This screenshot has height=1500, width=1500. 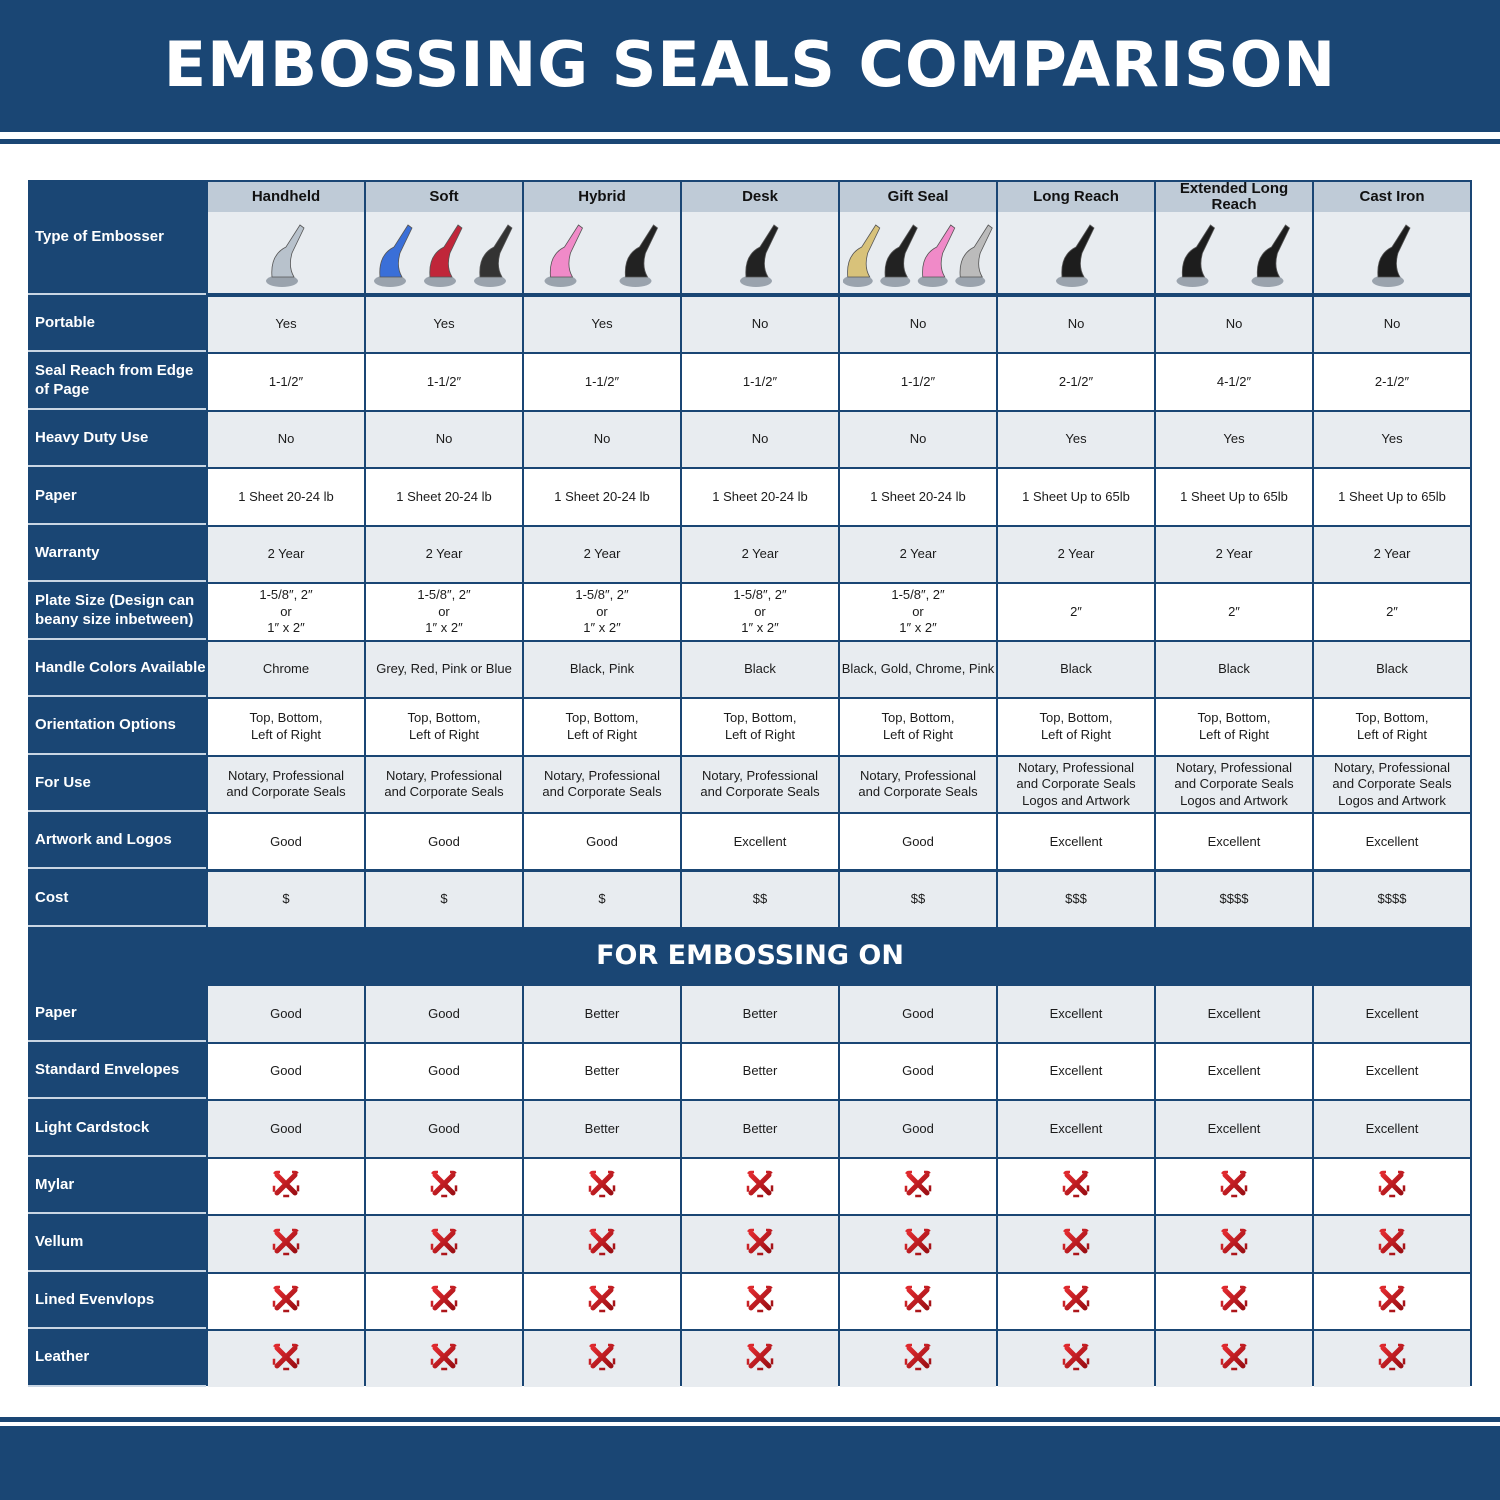 I want to click on table-cell: 2-1/2″, so click(x=1076, y=382).